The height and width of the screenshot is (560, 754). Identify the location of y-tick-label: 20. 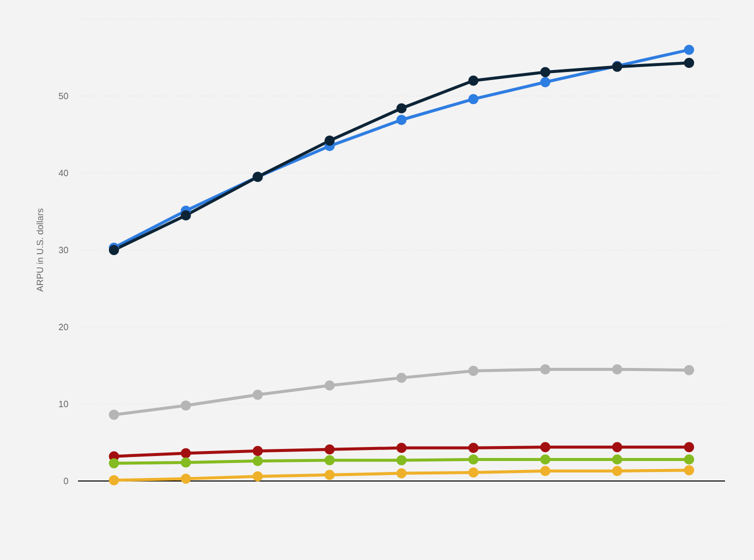
(63, 327).